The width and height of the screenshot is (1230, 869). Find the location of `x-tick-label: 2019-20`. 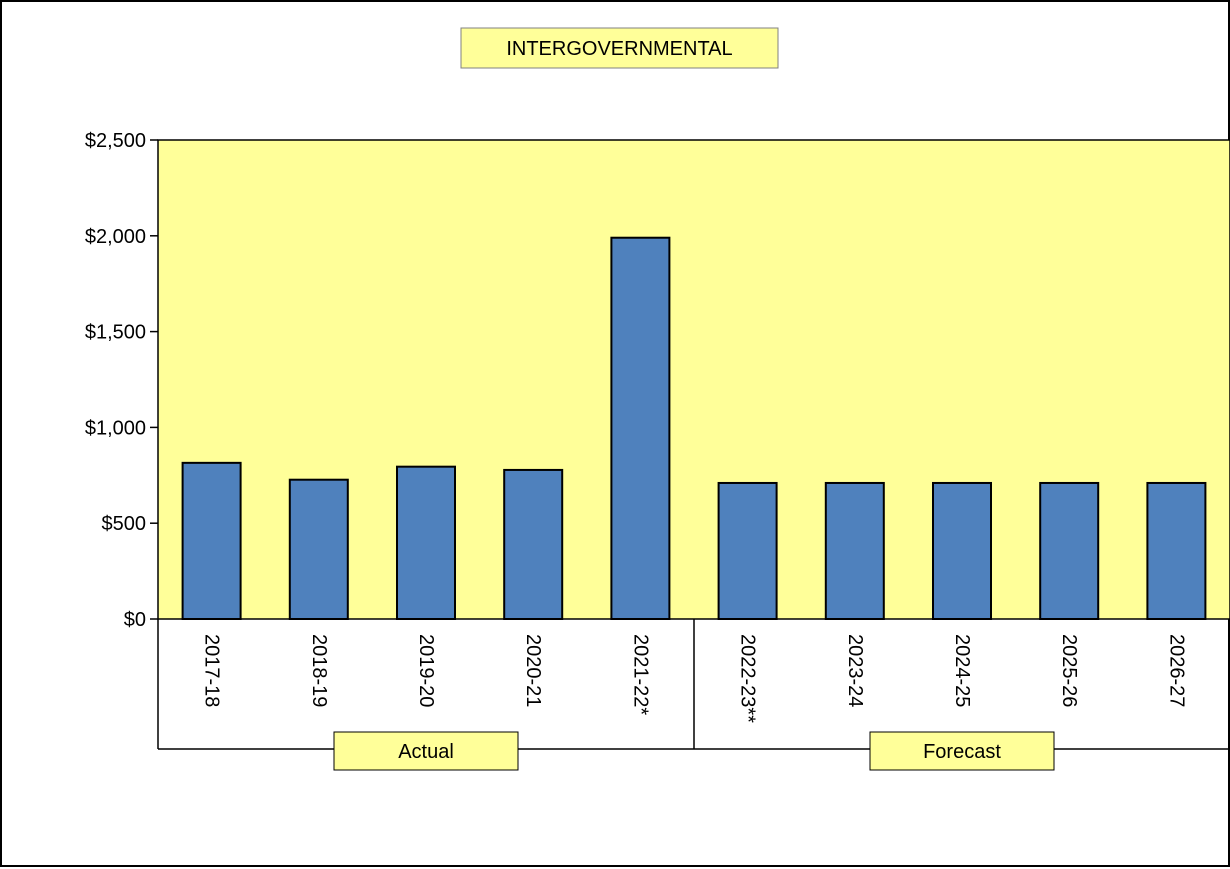

x-tick-label: 2019-20 is located at coordinates (426, 670).